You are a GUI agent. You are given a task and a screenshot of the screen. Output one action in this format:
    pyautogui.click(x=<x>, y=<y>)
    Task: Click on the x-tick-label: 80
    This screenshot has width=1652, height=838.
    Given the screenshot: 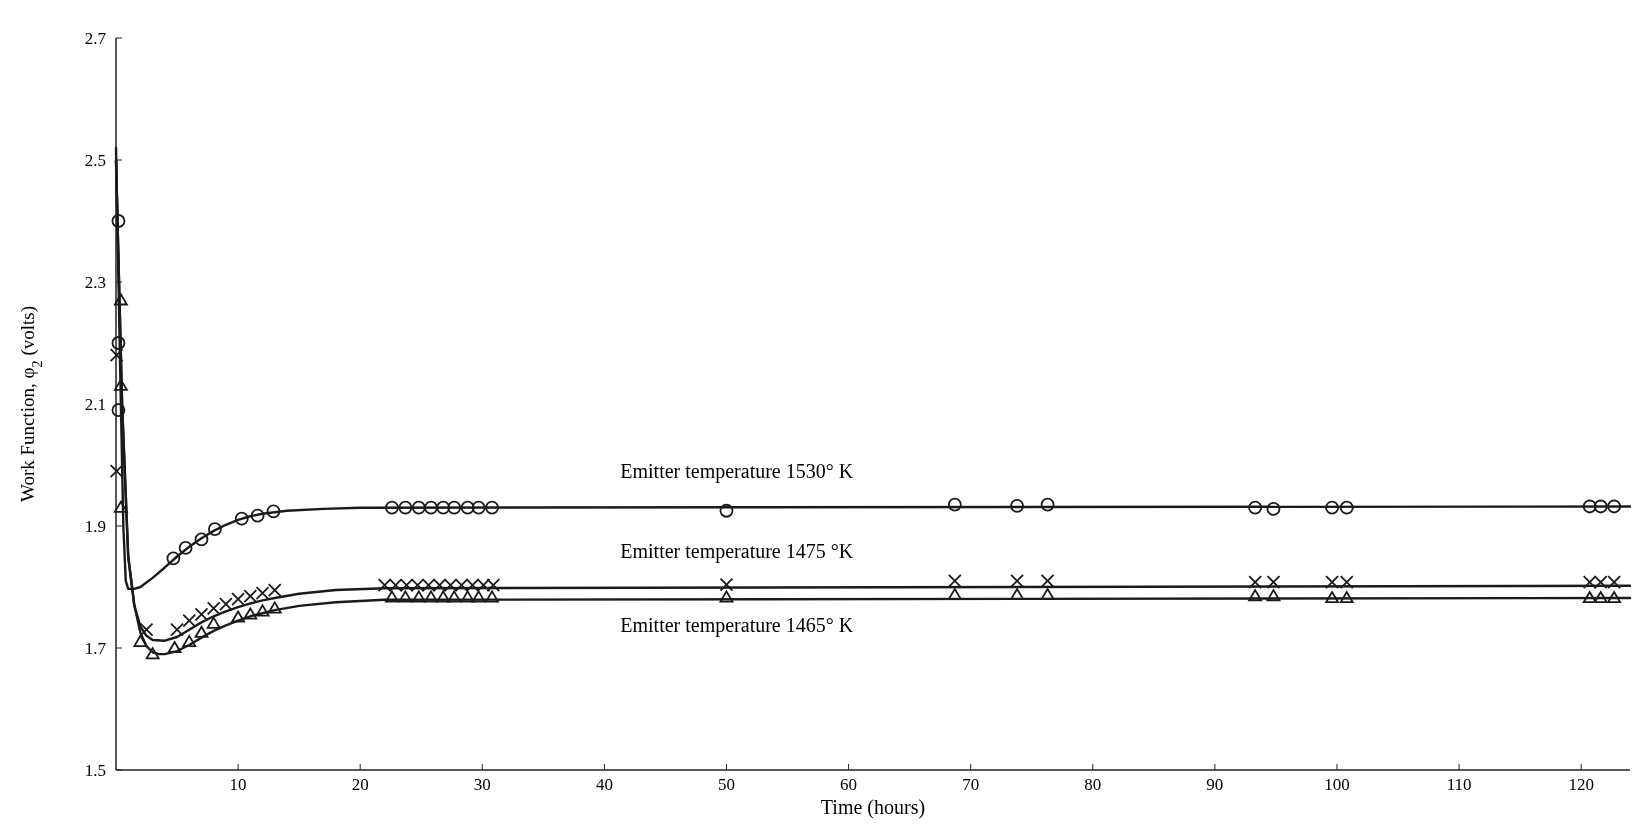 What is the action you would take?
    pyautogui.click(x=1093, y=784)
    